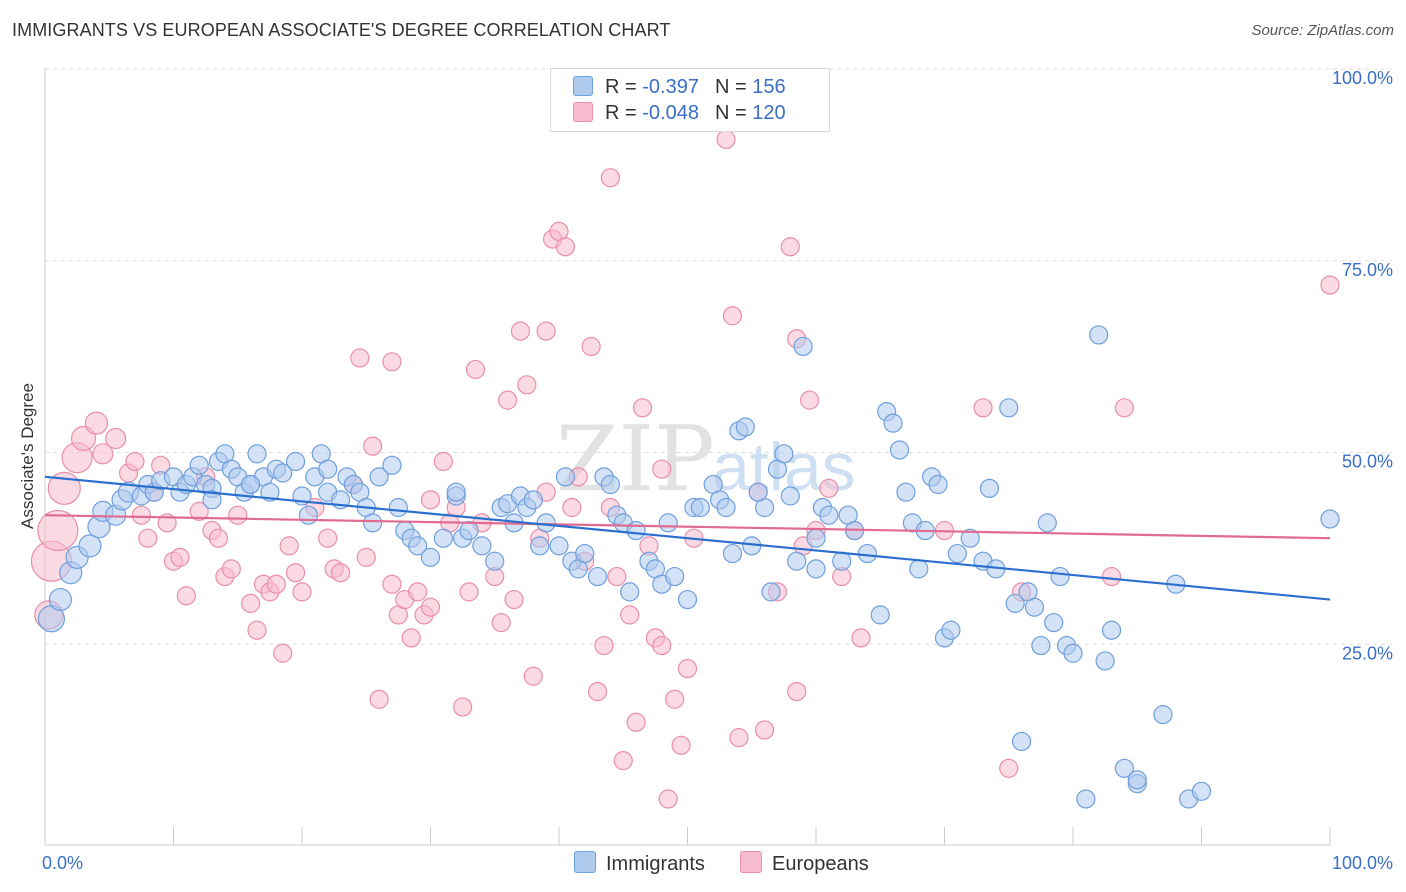 This screenshot has width=1406, height=892. Describe the element at coordinates (639, 863) in the screenshot. I see `bottom-legend-immigrants: Immigrants` at that location.